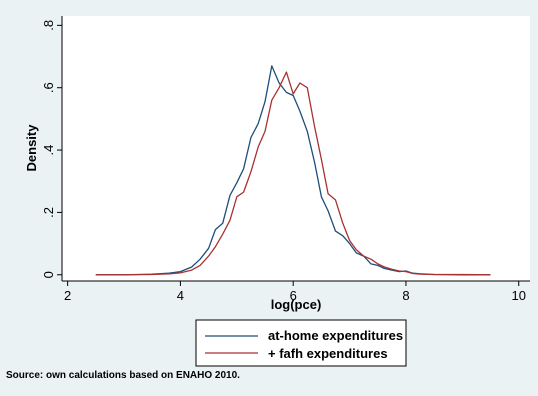 The image size is (538, 396). Describe the element at coordinates (335, 335) in the screenshot. I see `legend-label-at-home: at-home expenditures` at that location.